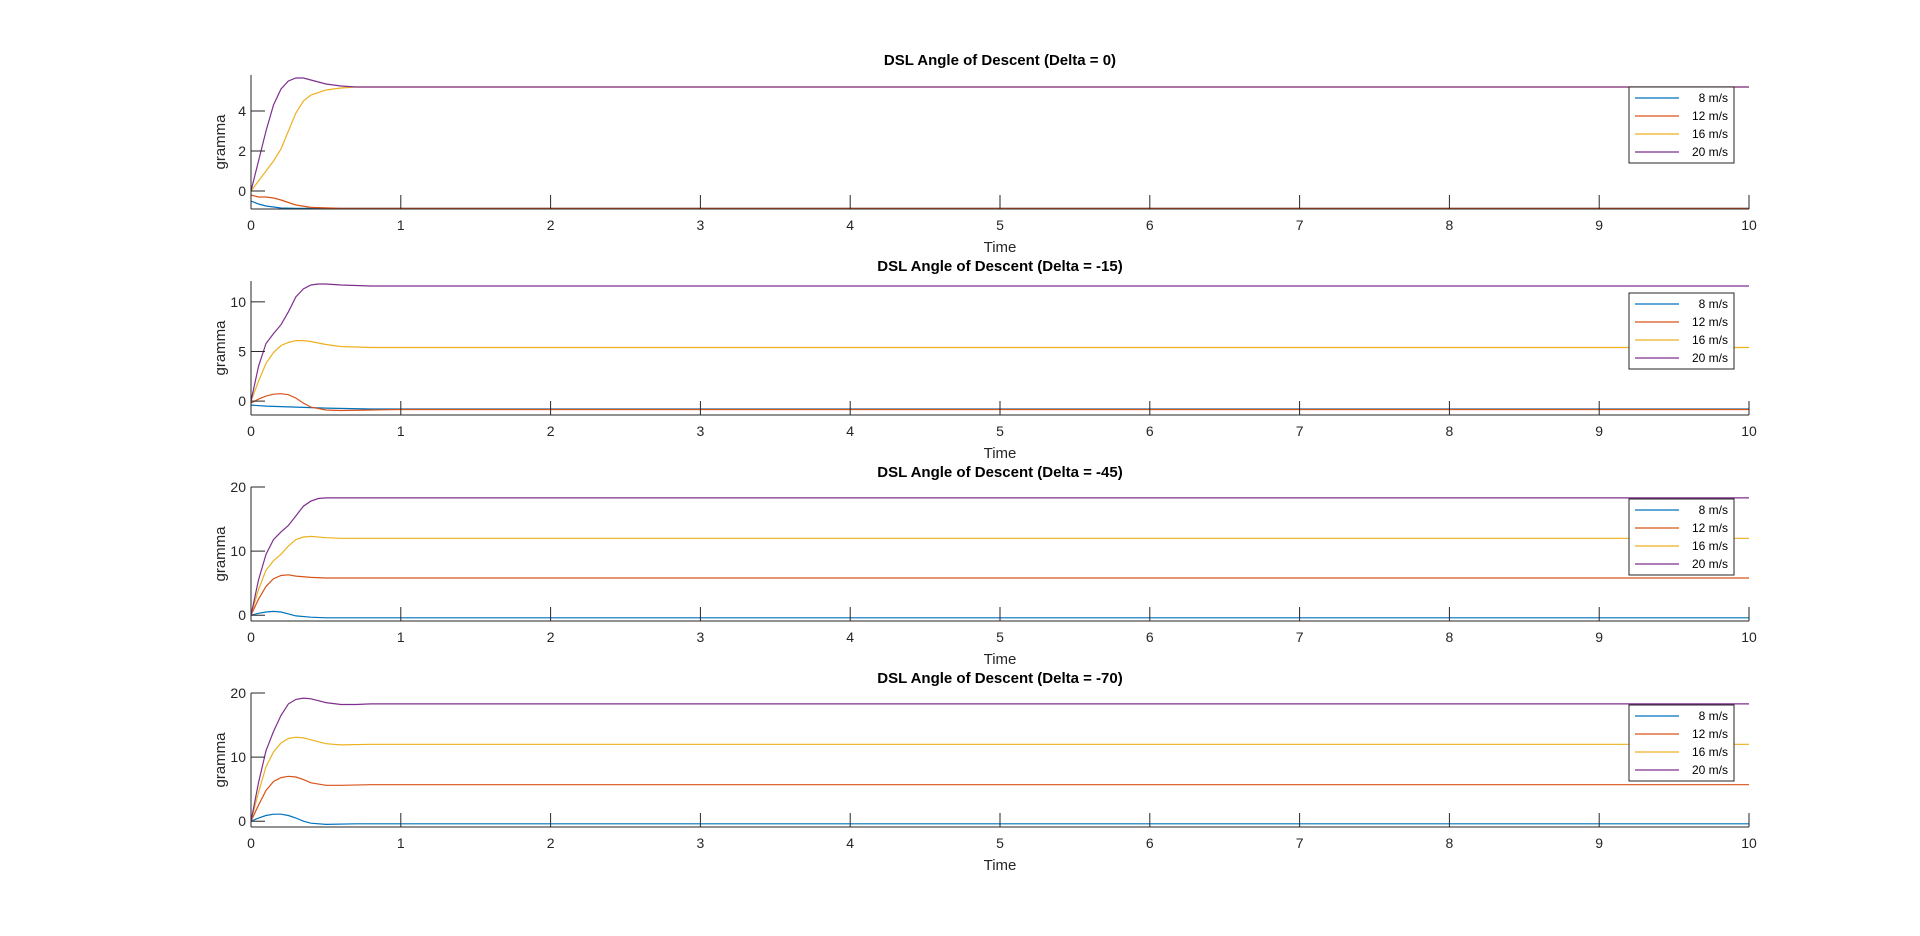 Image resolution: width=1920 pixels, height=936 pixels. What do you see at coordinates (1000, 60) in the screenshot?
I see `chart-title: DSL Angle of Descent (Delta = 0)` at bounding box center [1000, 60].